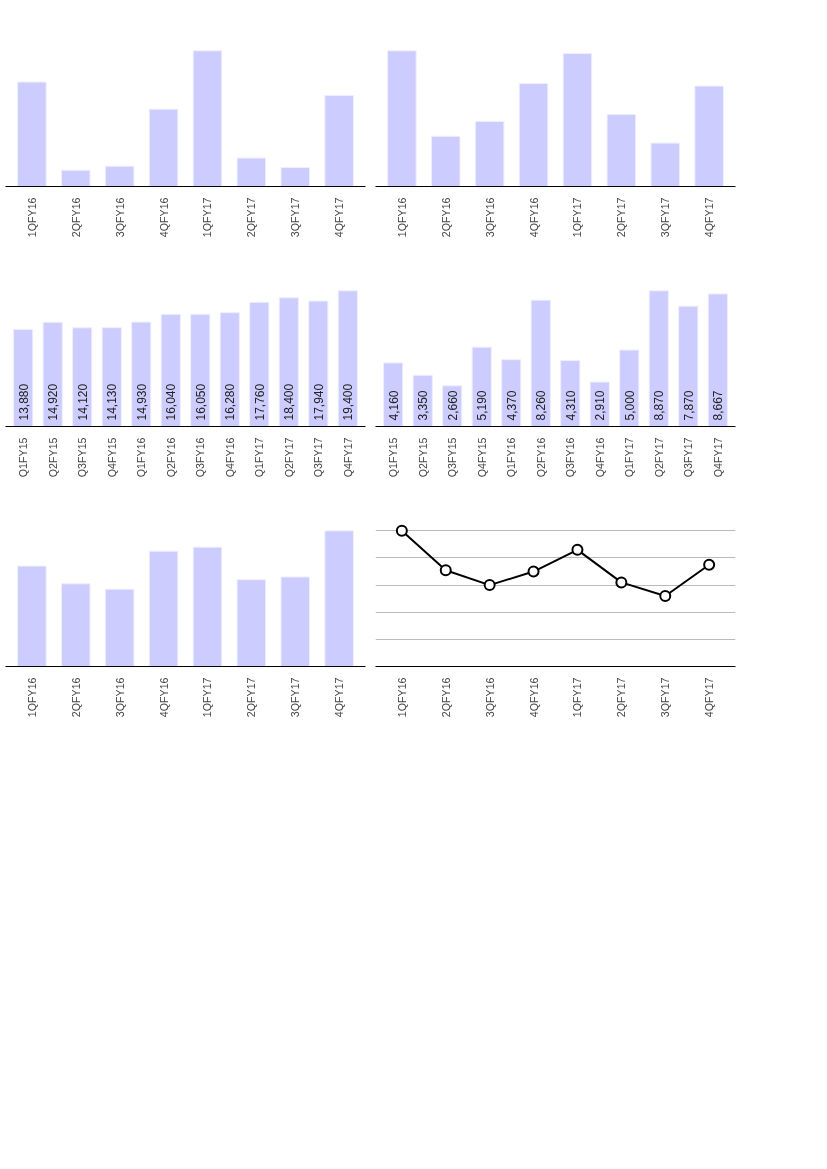 This screenshot has height=1169, width=827. Describe the element at coordinates (570, 405) in the screenshot. I see `data-label: 4,310` at that location.